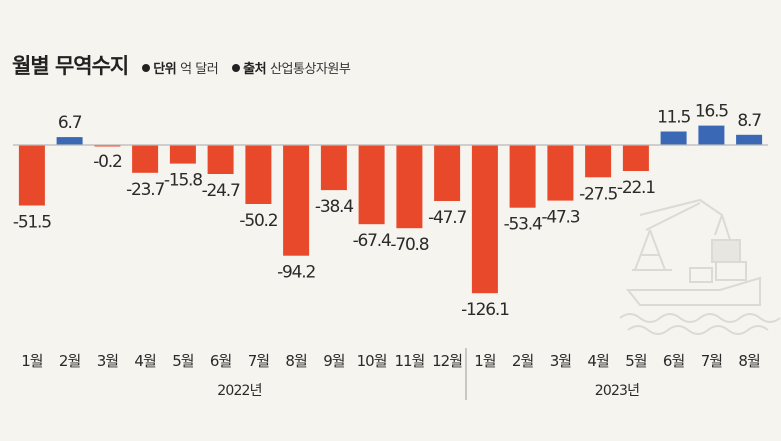  Describe the element at coordinates (146, 68) in the screenshot. I see `unit-bullet-icon` at that location.